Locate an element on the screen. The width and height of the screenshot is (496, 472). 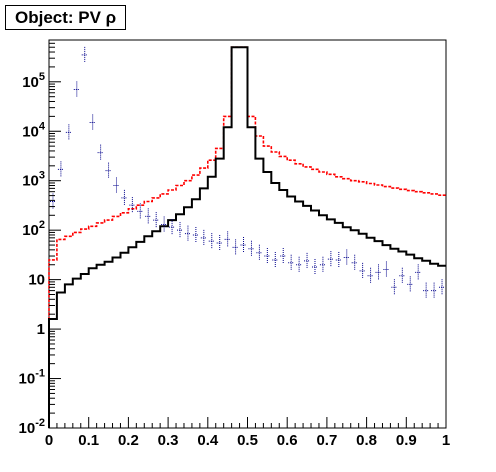
y-tick-label: 10⁻² is located at coordinates (32, 427).